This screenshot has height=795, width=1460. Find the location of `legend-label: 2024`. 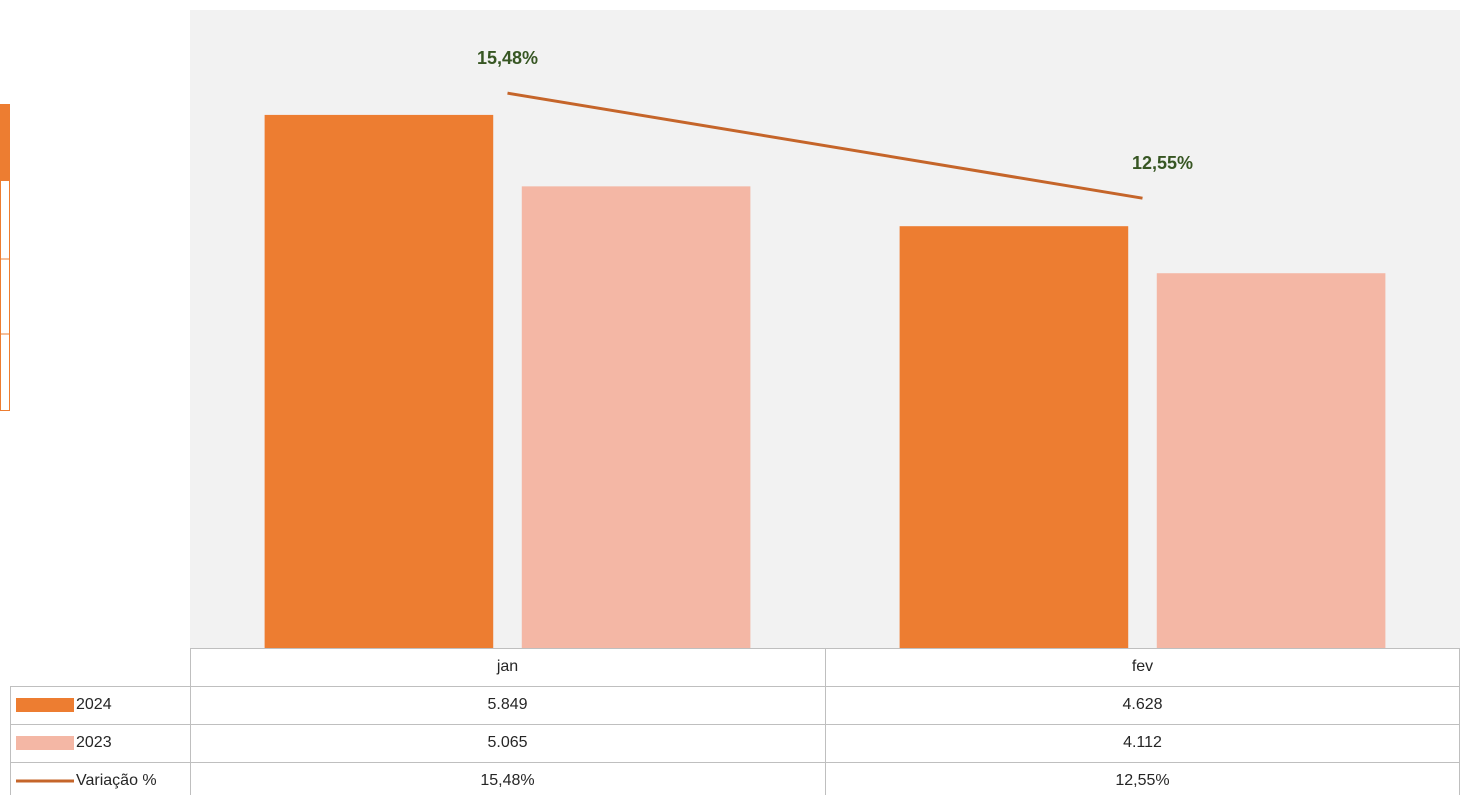

legend-label: 2024 is located at coordinates (94, 704).